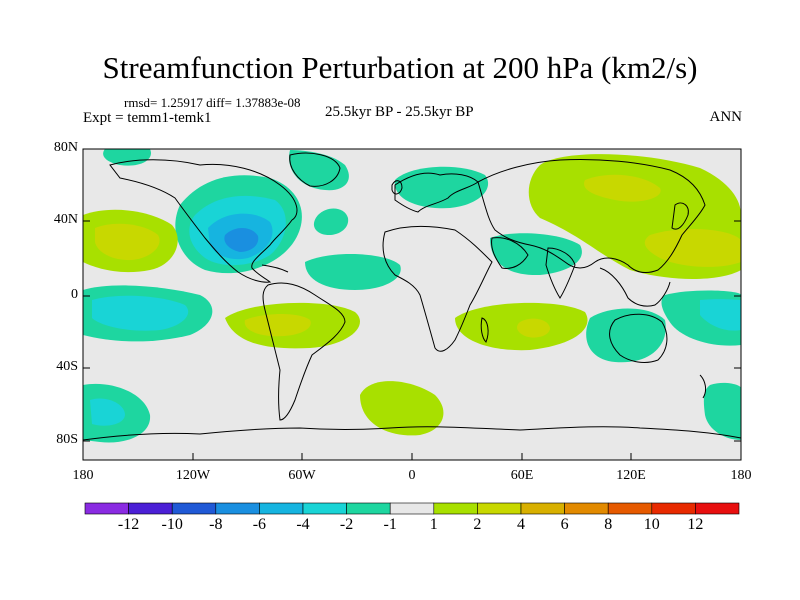 This screenshot has height=600, width=800. Describe the element at coordinates (631, 475) in the screenshot. I see `lon-tick-120e: 120E` at that location.